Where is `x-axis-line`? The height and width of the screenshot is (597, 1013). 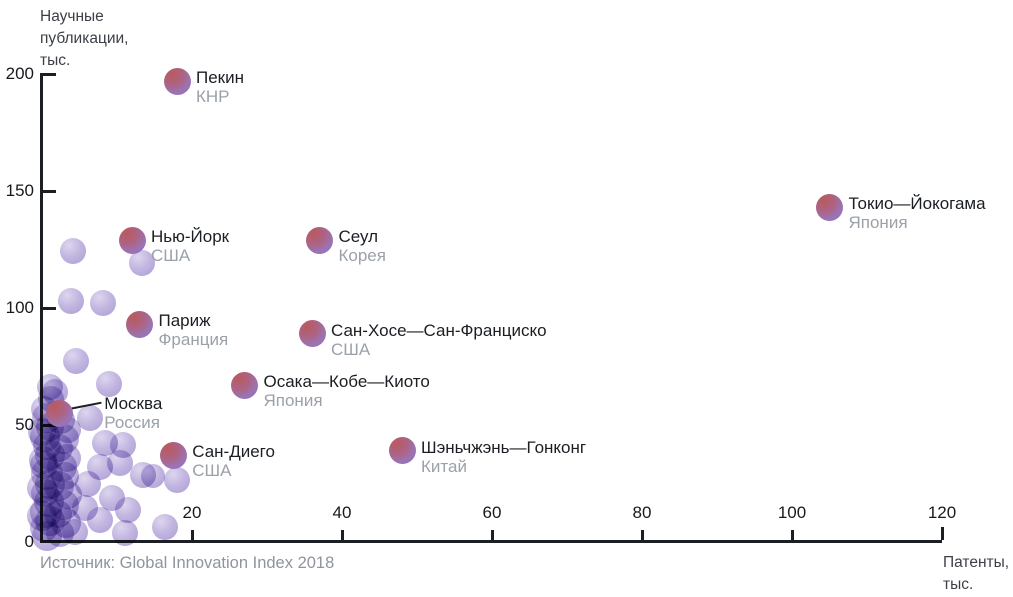 x-axis-line is located at coordinates (491, 541).